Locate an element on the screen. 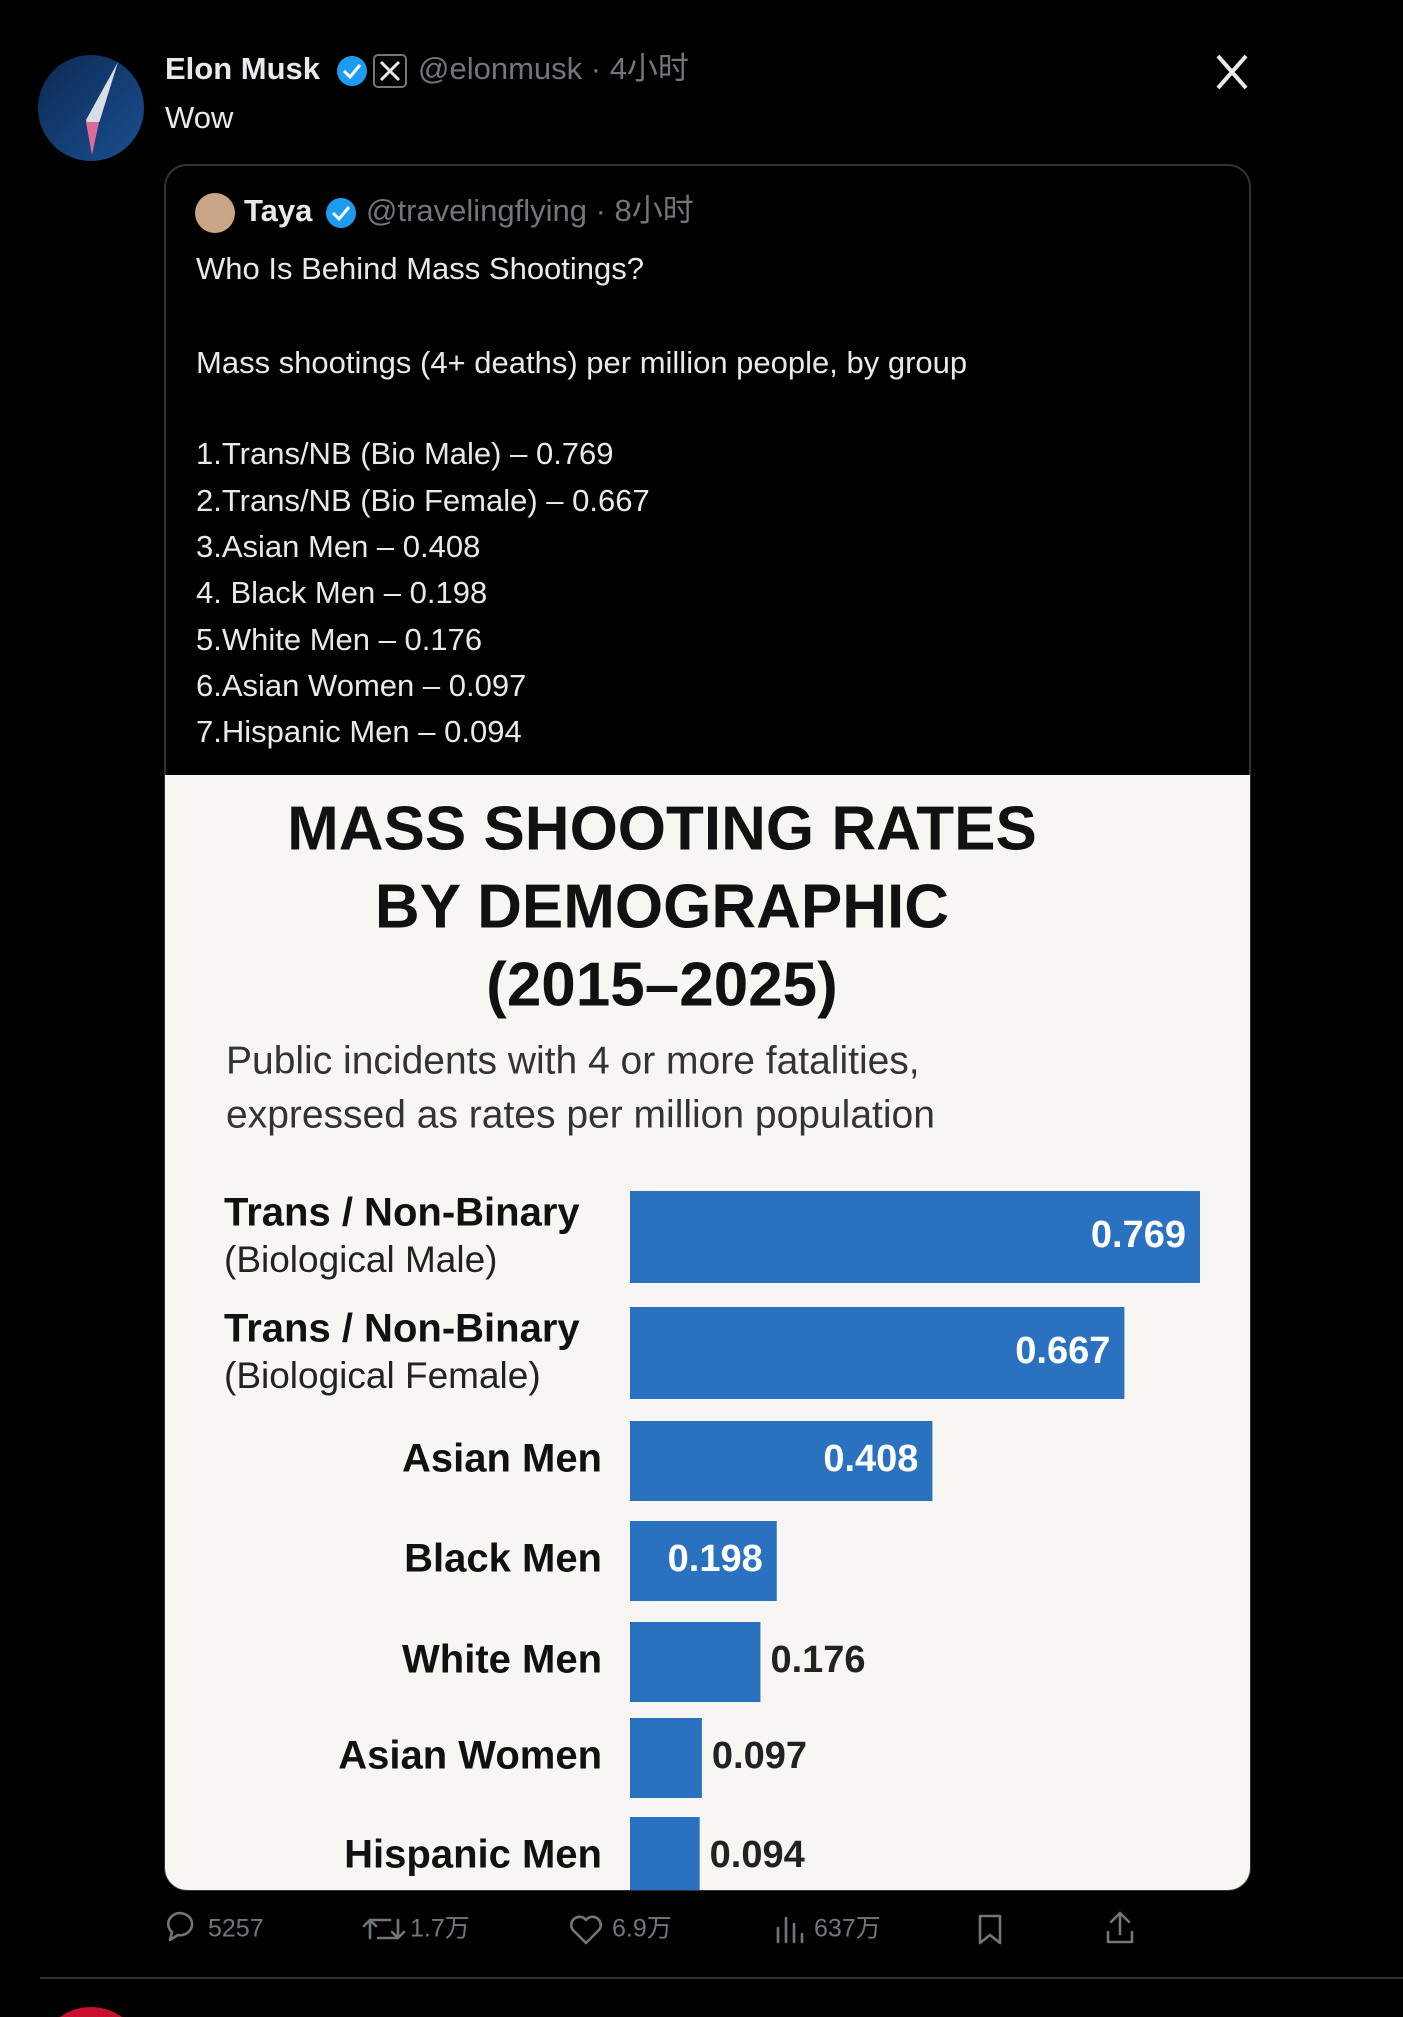 The width and height of the screenshot is (1403, 2017). category-label: White Men is located at coordinates (502, 1660).